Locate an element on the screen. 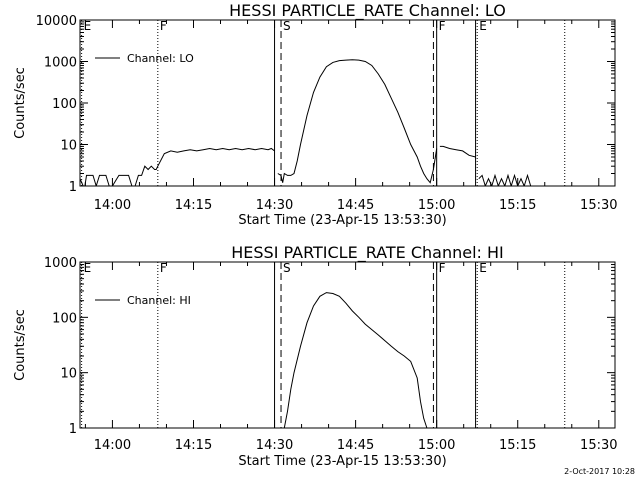 This screenshot has height=480, width=640. chart-title: HESSI PARTICLE_RATE Channel: LO is located at coordinates (367, 11).